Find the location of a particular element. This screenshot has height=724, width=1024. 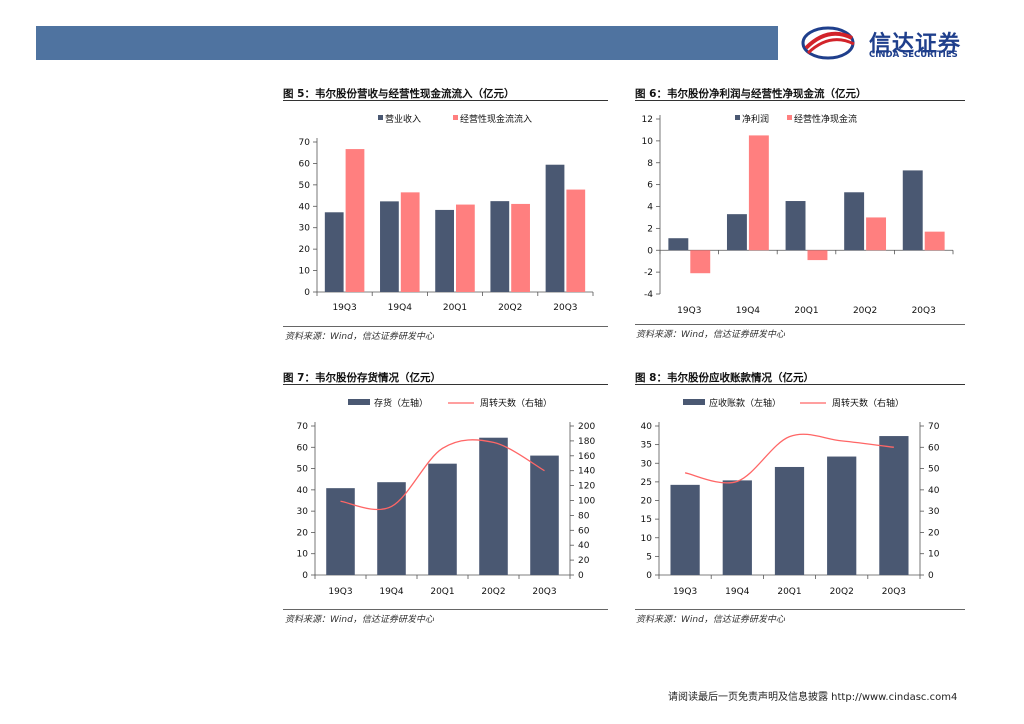

legend-label: 经营性净现金流 is located at coordinates (825, 119).